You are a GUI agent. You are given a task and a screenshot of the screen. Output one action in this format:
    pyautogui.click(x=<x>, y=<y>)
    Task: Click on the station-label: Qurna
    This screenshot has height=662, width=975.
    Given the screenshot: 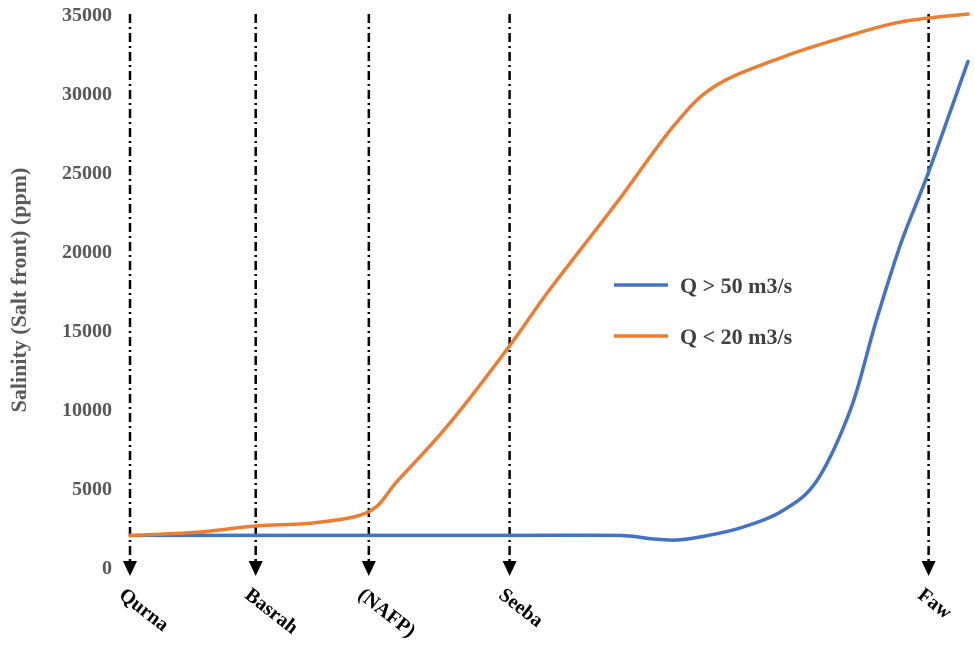 What is the action you would take?
    pyautogui.click(x=144, y=610)
    